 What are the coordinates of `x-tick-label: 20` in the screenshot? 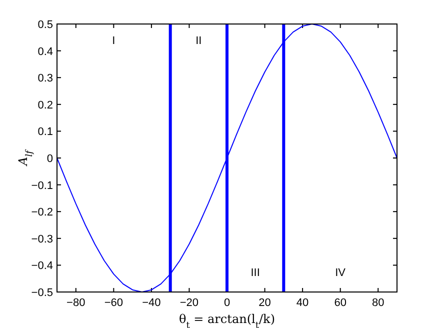 It's located at (264, 303).